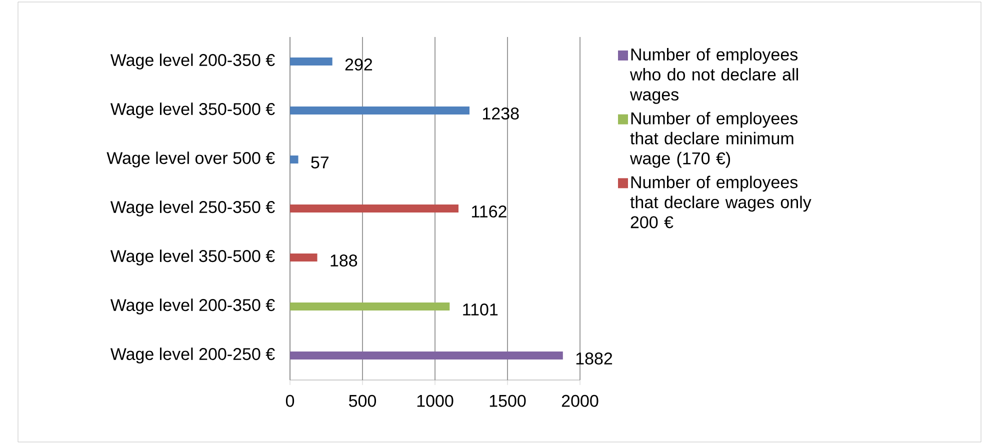 This screenshot has height=444, width=983. Describe the element at coordinates (594, 358) in the screenshot. I see `data-label: 1882` at that location.